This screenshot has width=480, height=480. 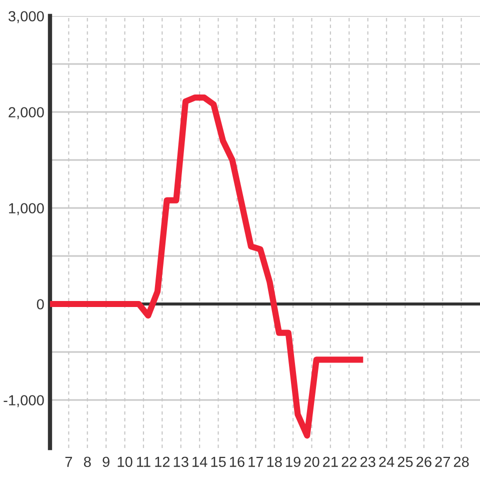 I want to click on x-tick-label: 25, so click(x=405, y=462).